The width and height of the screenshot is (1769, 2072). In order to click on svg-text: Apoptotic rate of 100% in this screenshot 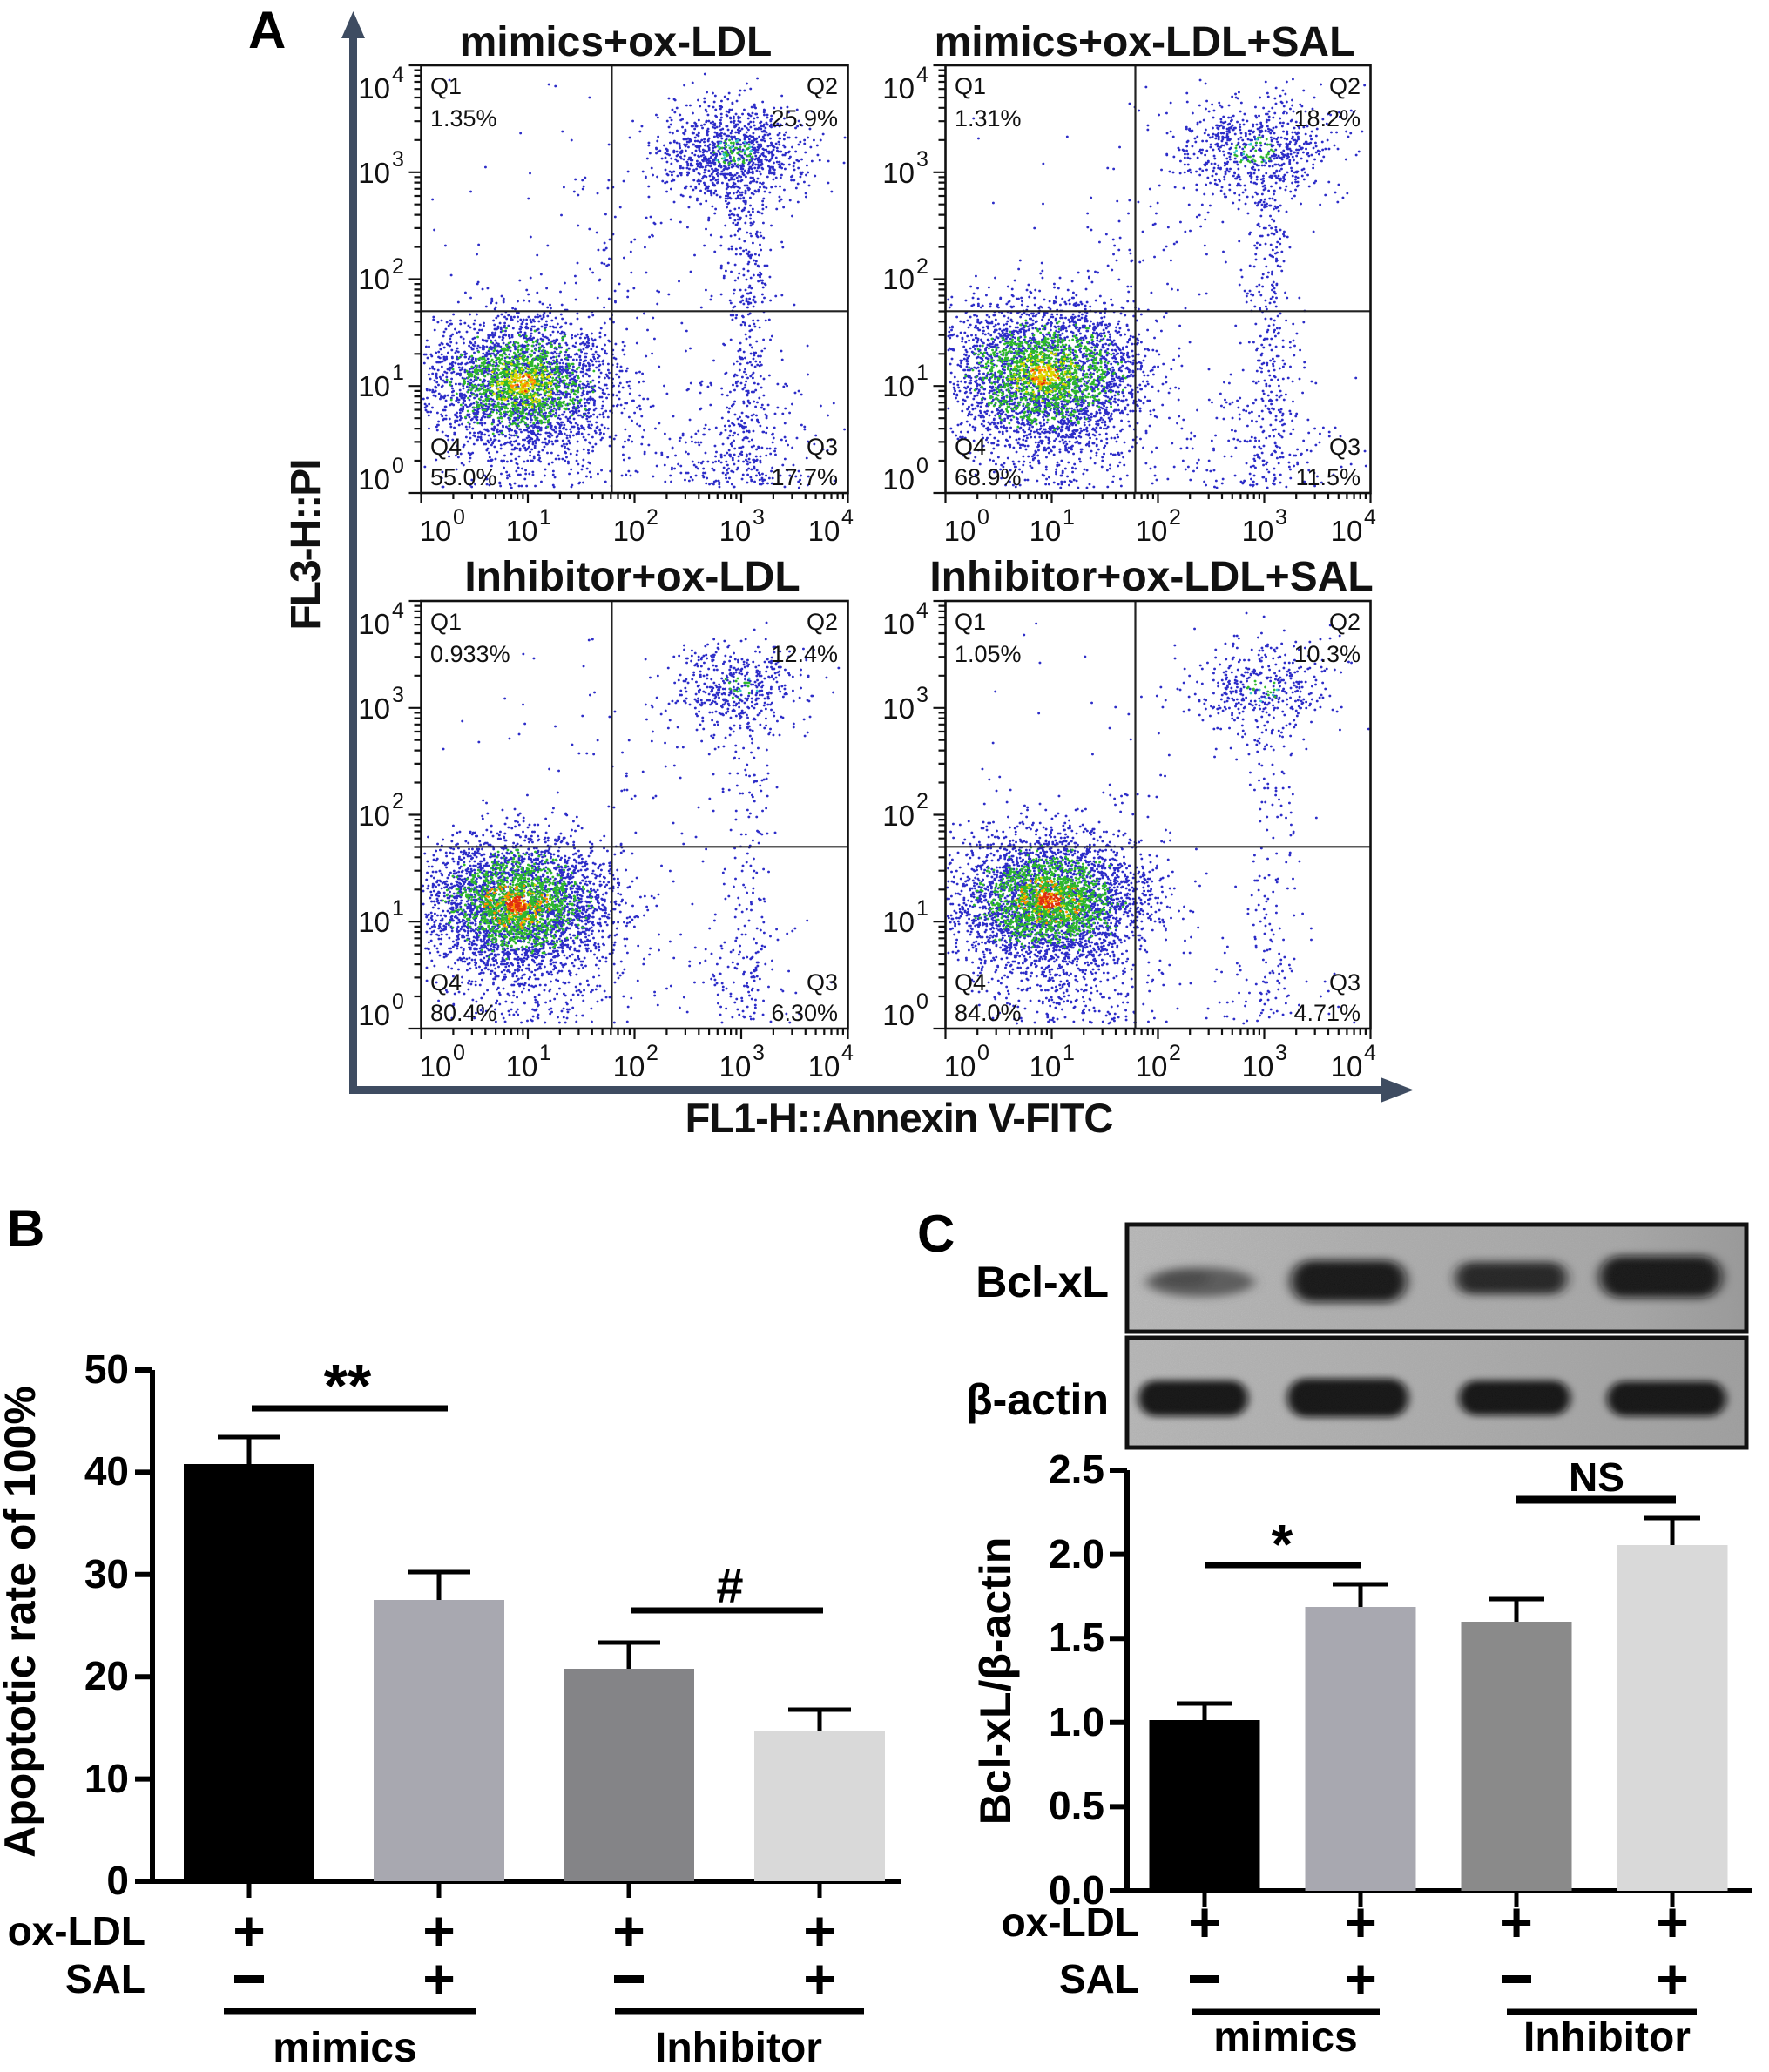, I will do `click(22, 1622)`.